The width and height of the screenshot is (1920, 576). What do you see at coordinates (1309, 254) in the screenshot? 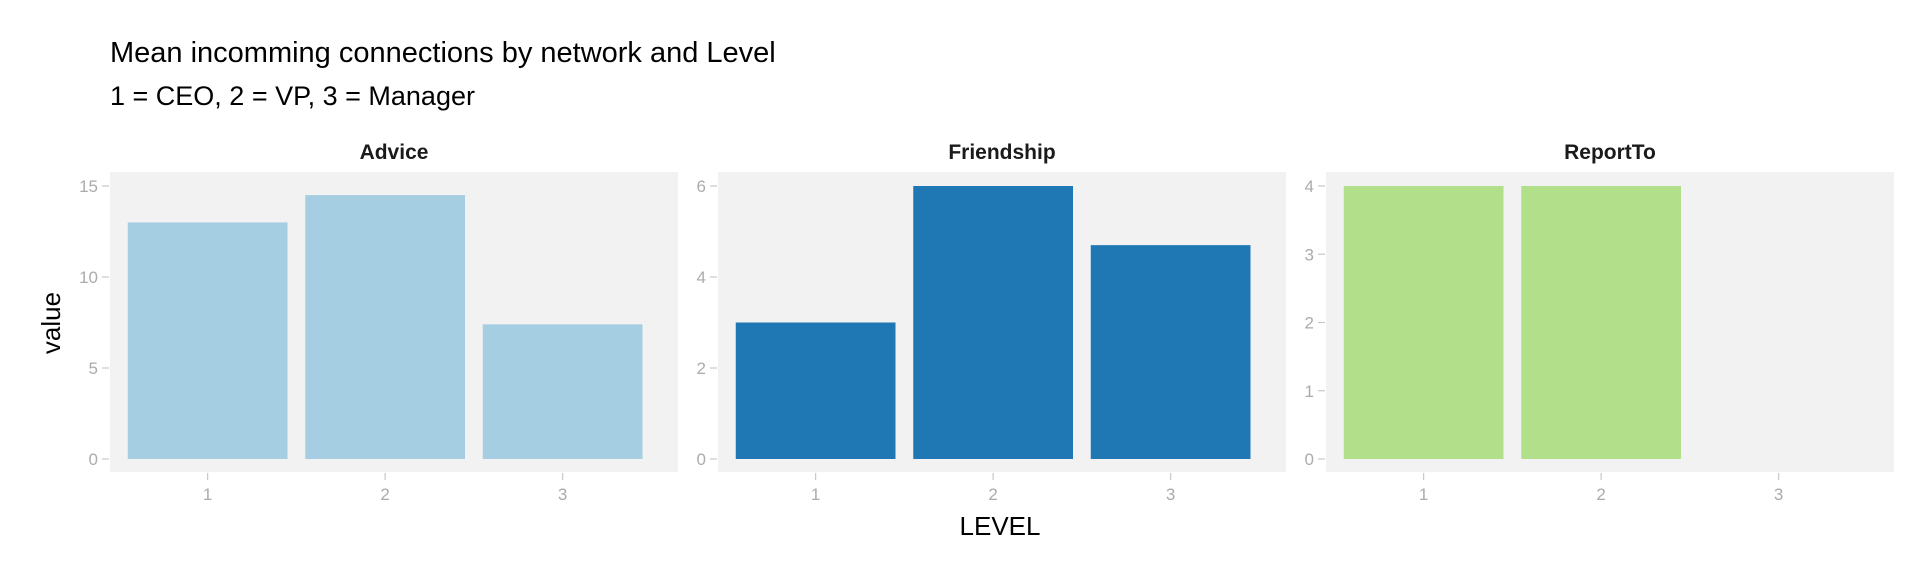
I see `y-tick-label: 3` at bounding box center [1309, 254].